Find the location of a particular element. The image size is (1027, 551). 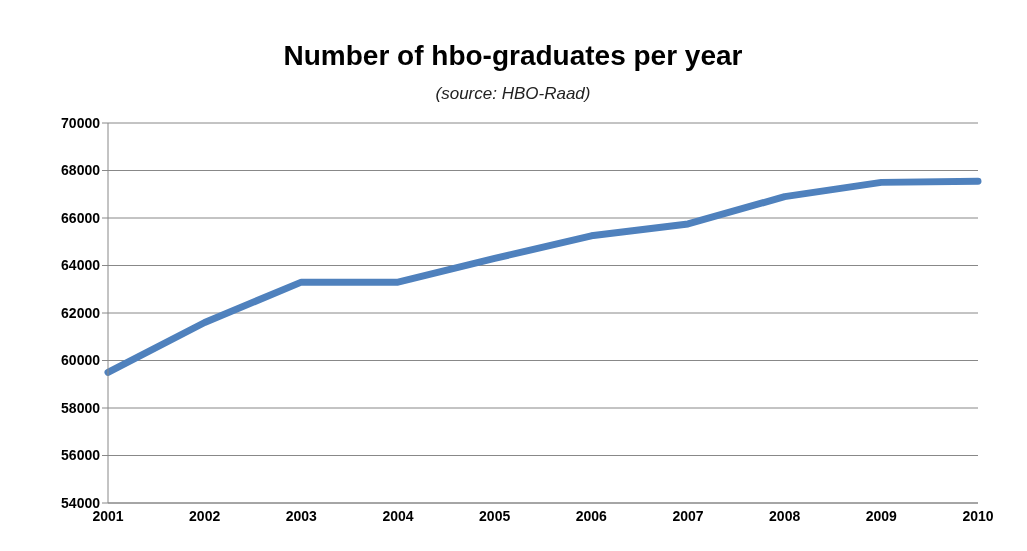

y-tick-label: 64000 is located at coordinates (81, 265).